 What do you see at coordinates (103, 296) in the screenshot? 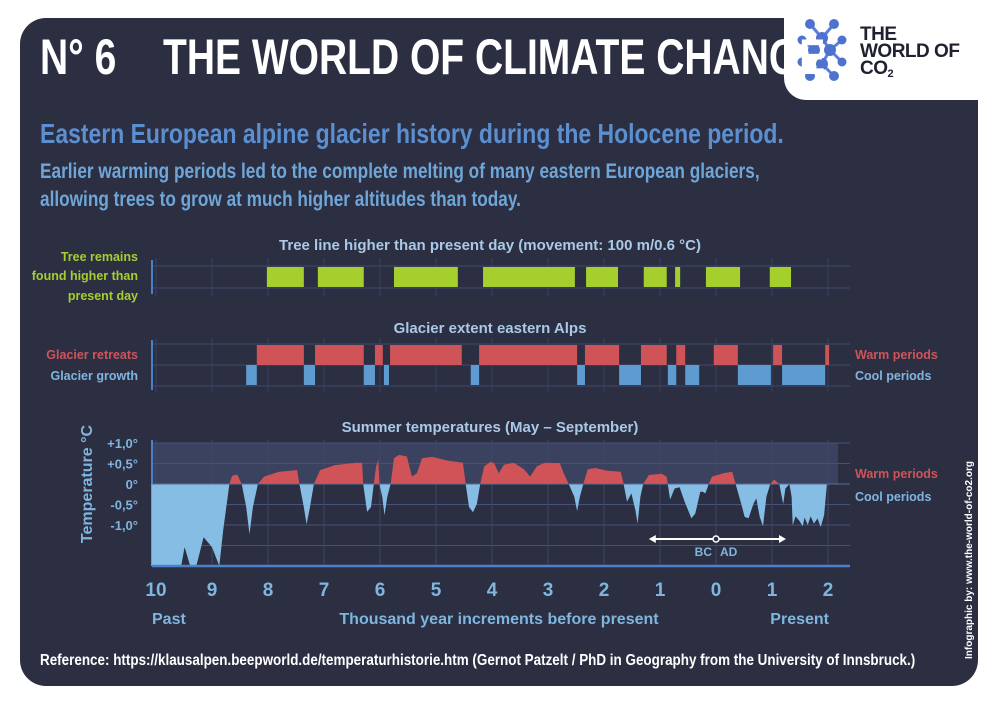
I see `tree-label-3: present day` at bounding box center [103, 296].